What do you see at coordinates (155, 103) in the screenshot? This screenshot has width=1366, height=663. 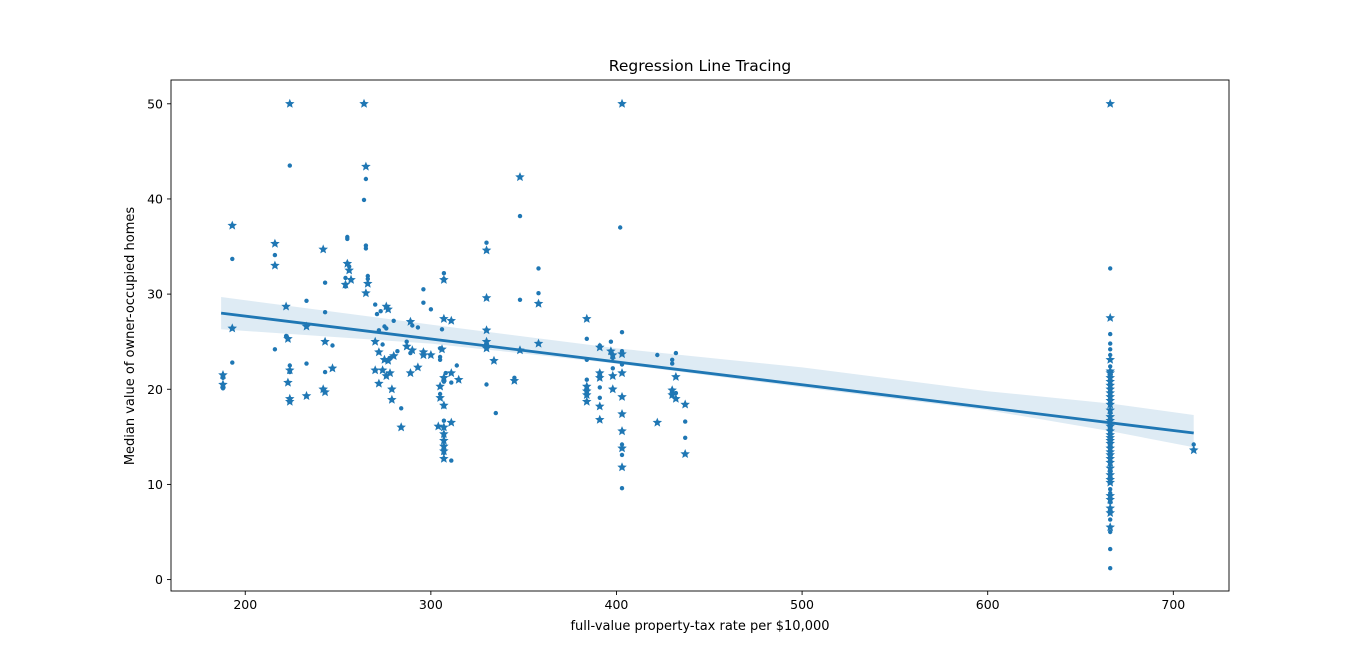 I see `y-tick-label: 50` at bounding box center [155, 103].